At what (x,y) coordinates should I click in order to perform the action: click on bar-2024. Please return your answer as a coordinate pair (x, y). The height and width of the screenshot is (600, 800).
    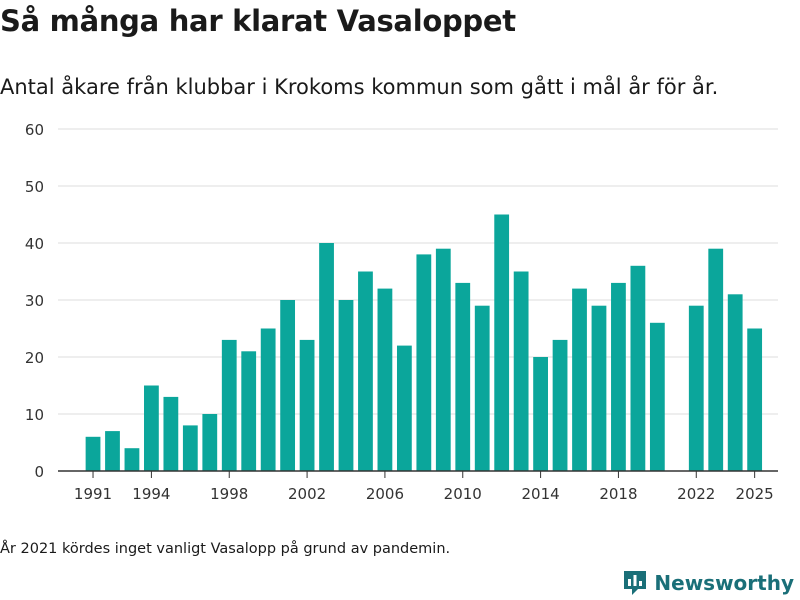
    Looking at the image, I should click on (735, 382).